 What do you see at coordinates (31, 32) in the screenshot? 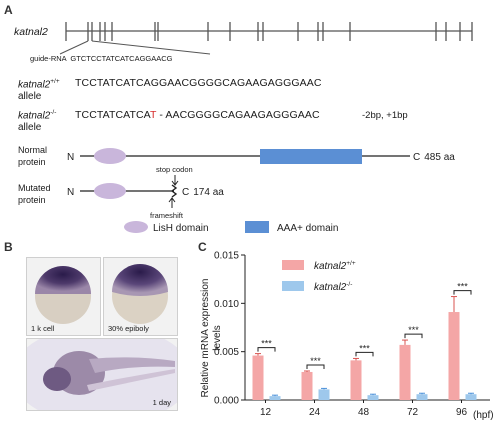
I see `gene-name: katnal2` at bounding box center [31, 32].